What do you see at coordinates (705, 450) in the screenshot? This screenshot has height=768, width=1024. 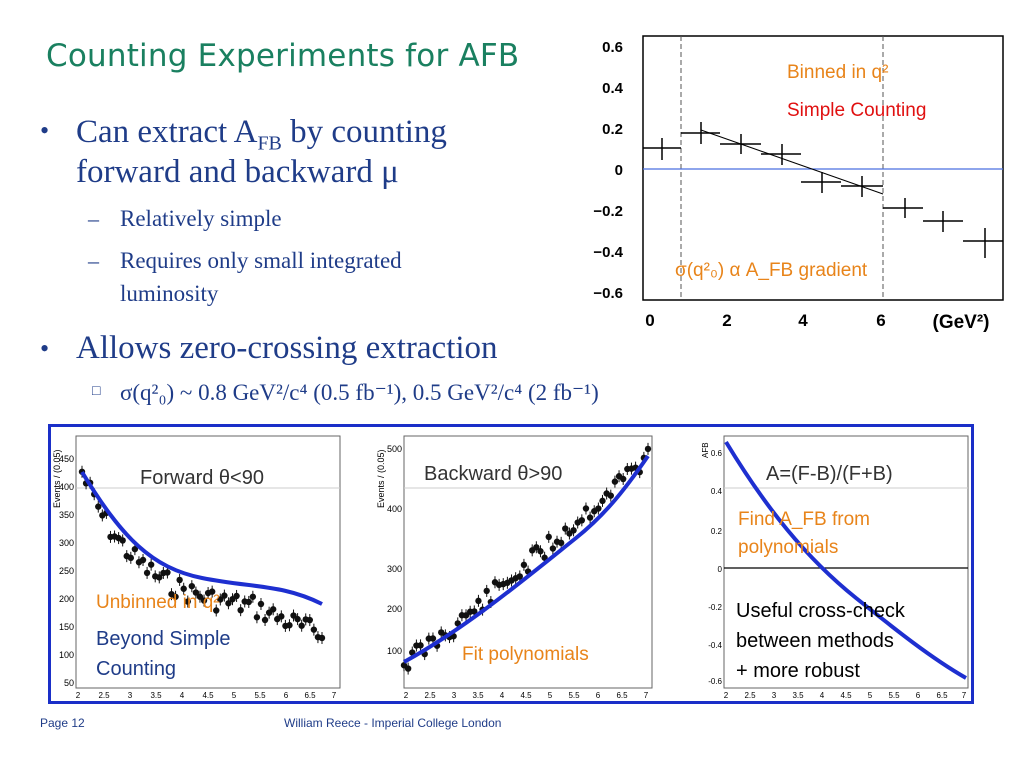 I see `afb-y-axis-label: AFB` at bounding box center [705, 450].